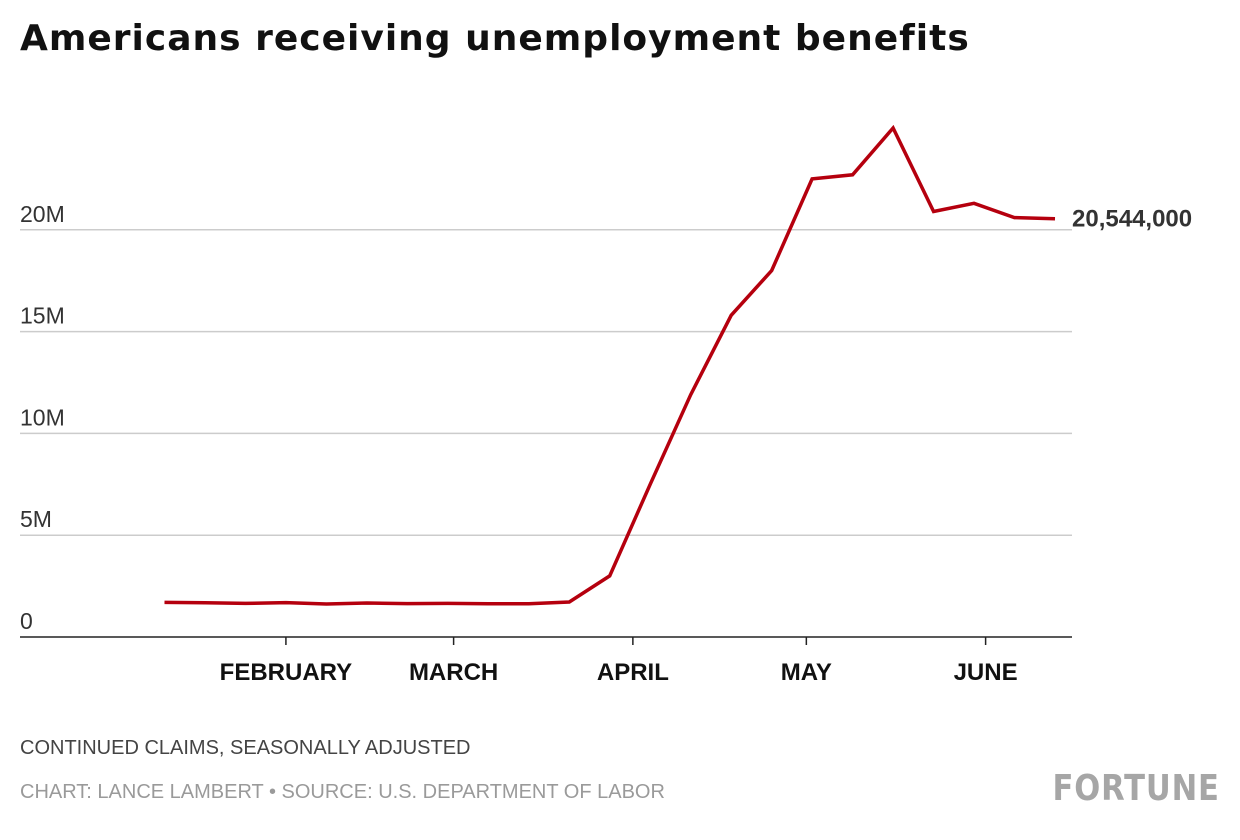 The image size is (1240, 840). What do you see at coordinates (546, 661) in the screenshot?
I see `x-axis: FEBRUARY MARCH APRIL MAY JUNE` at bounding box center [546, 661].